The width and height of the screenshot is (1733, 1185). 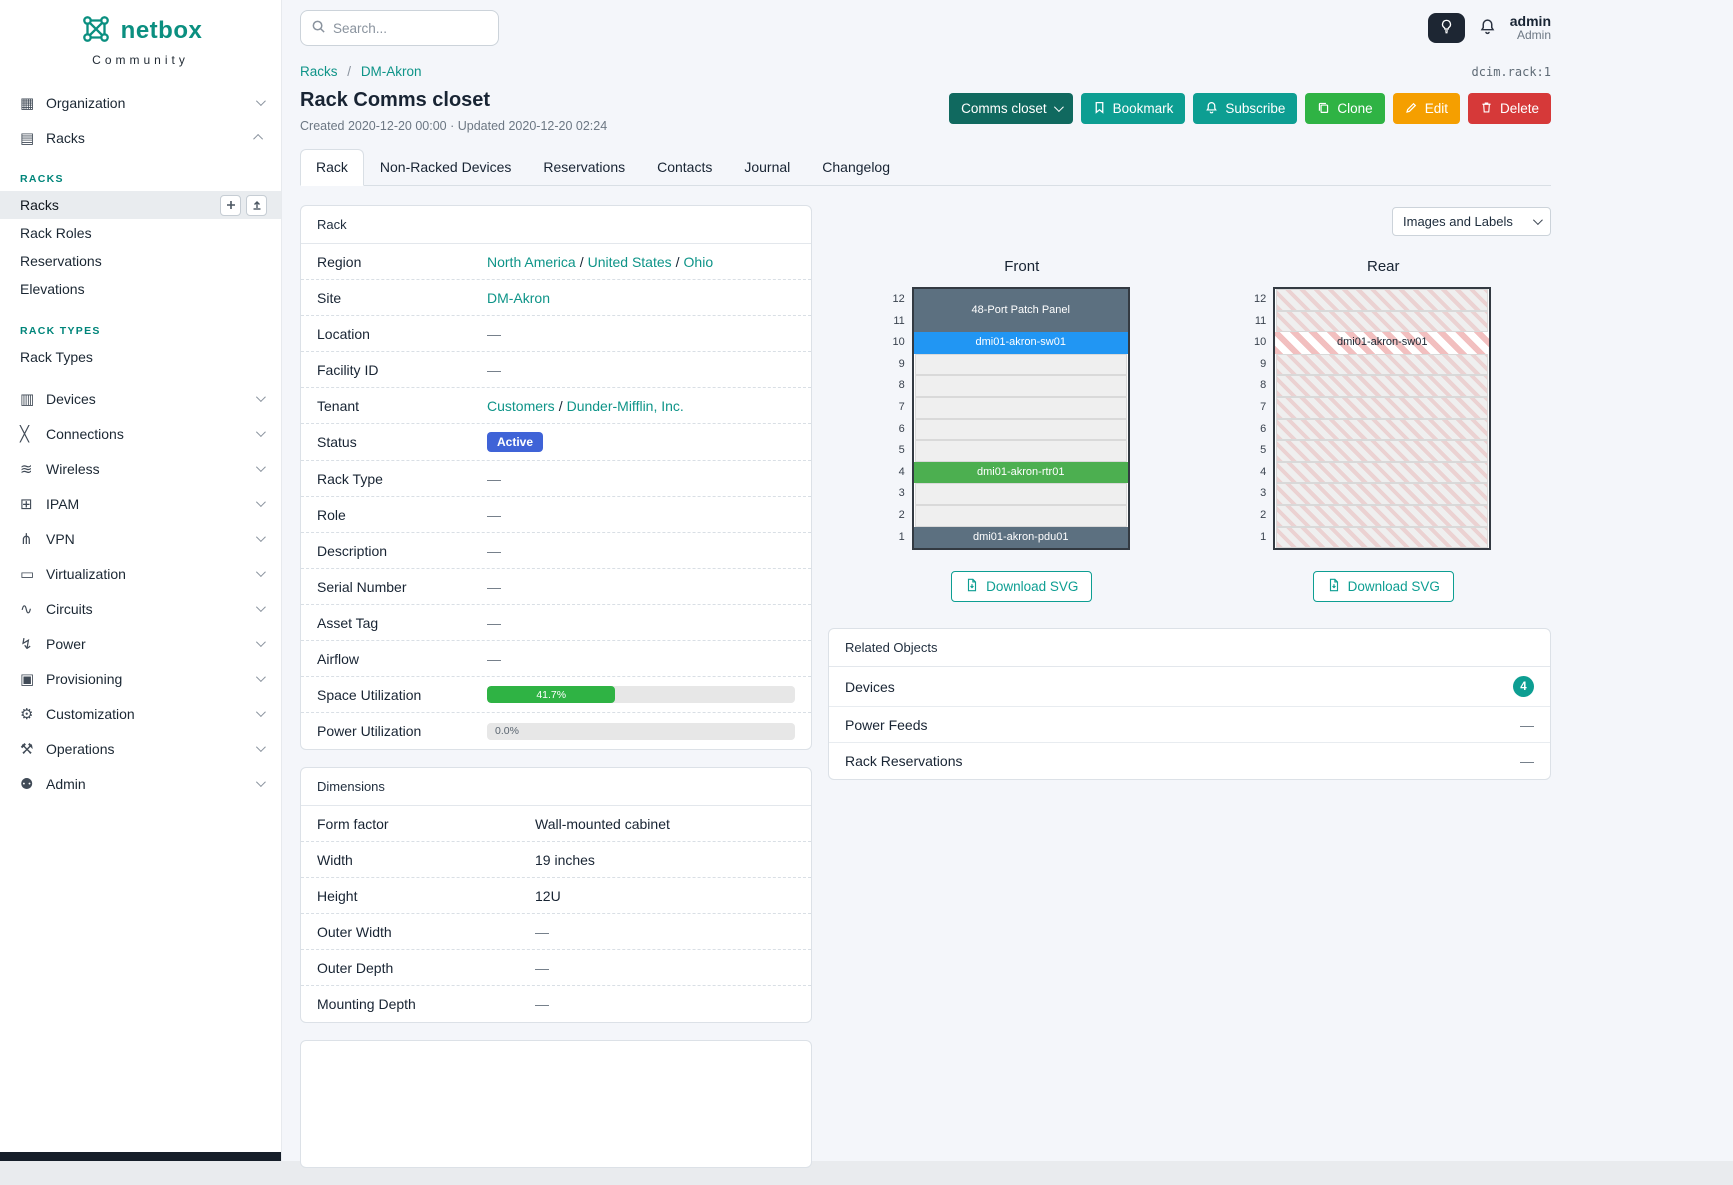 What do you see at coordinates (27, 103) in the screenshot?
I see `organization-icon: ▦` at bounding box center [27, 103].